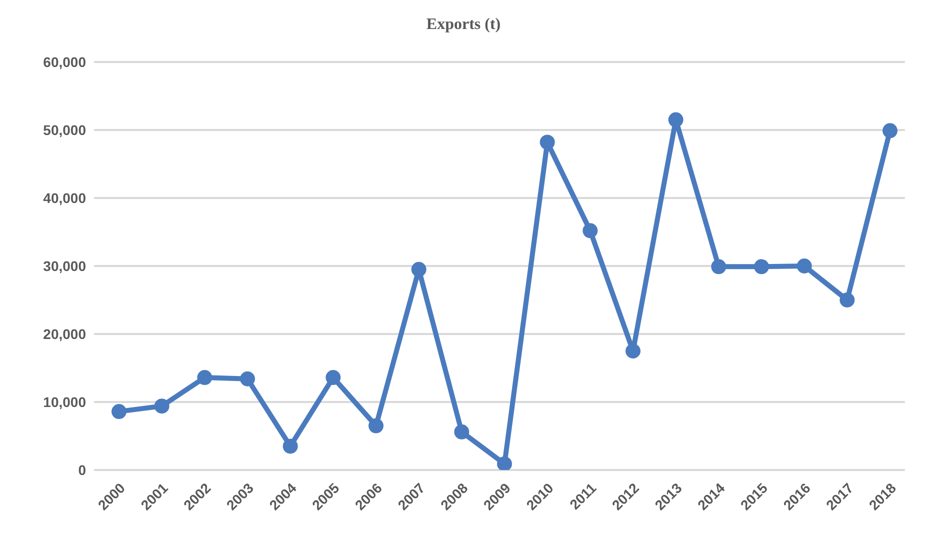 The width and height of the screenshot is (927, 540). Describe the element at coordinates (64, 266) in the screenshot. I see `y-tick-label: 30,000` at that location.